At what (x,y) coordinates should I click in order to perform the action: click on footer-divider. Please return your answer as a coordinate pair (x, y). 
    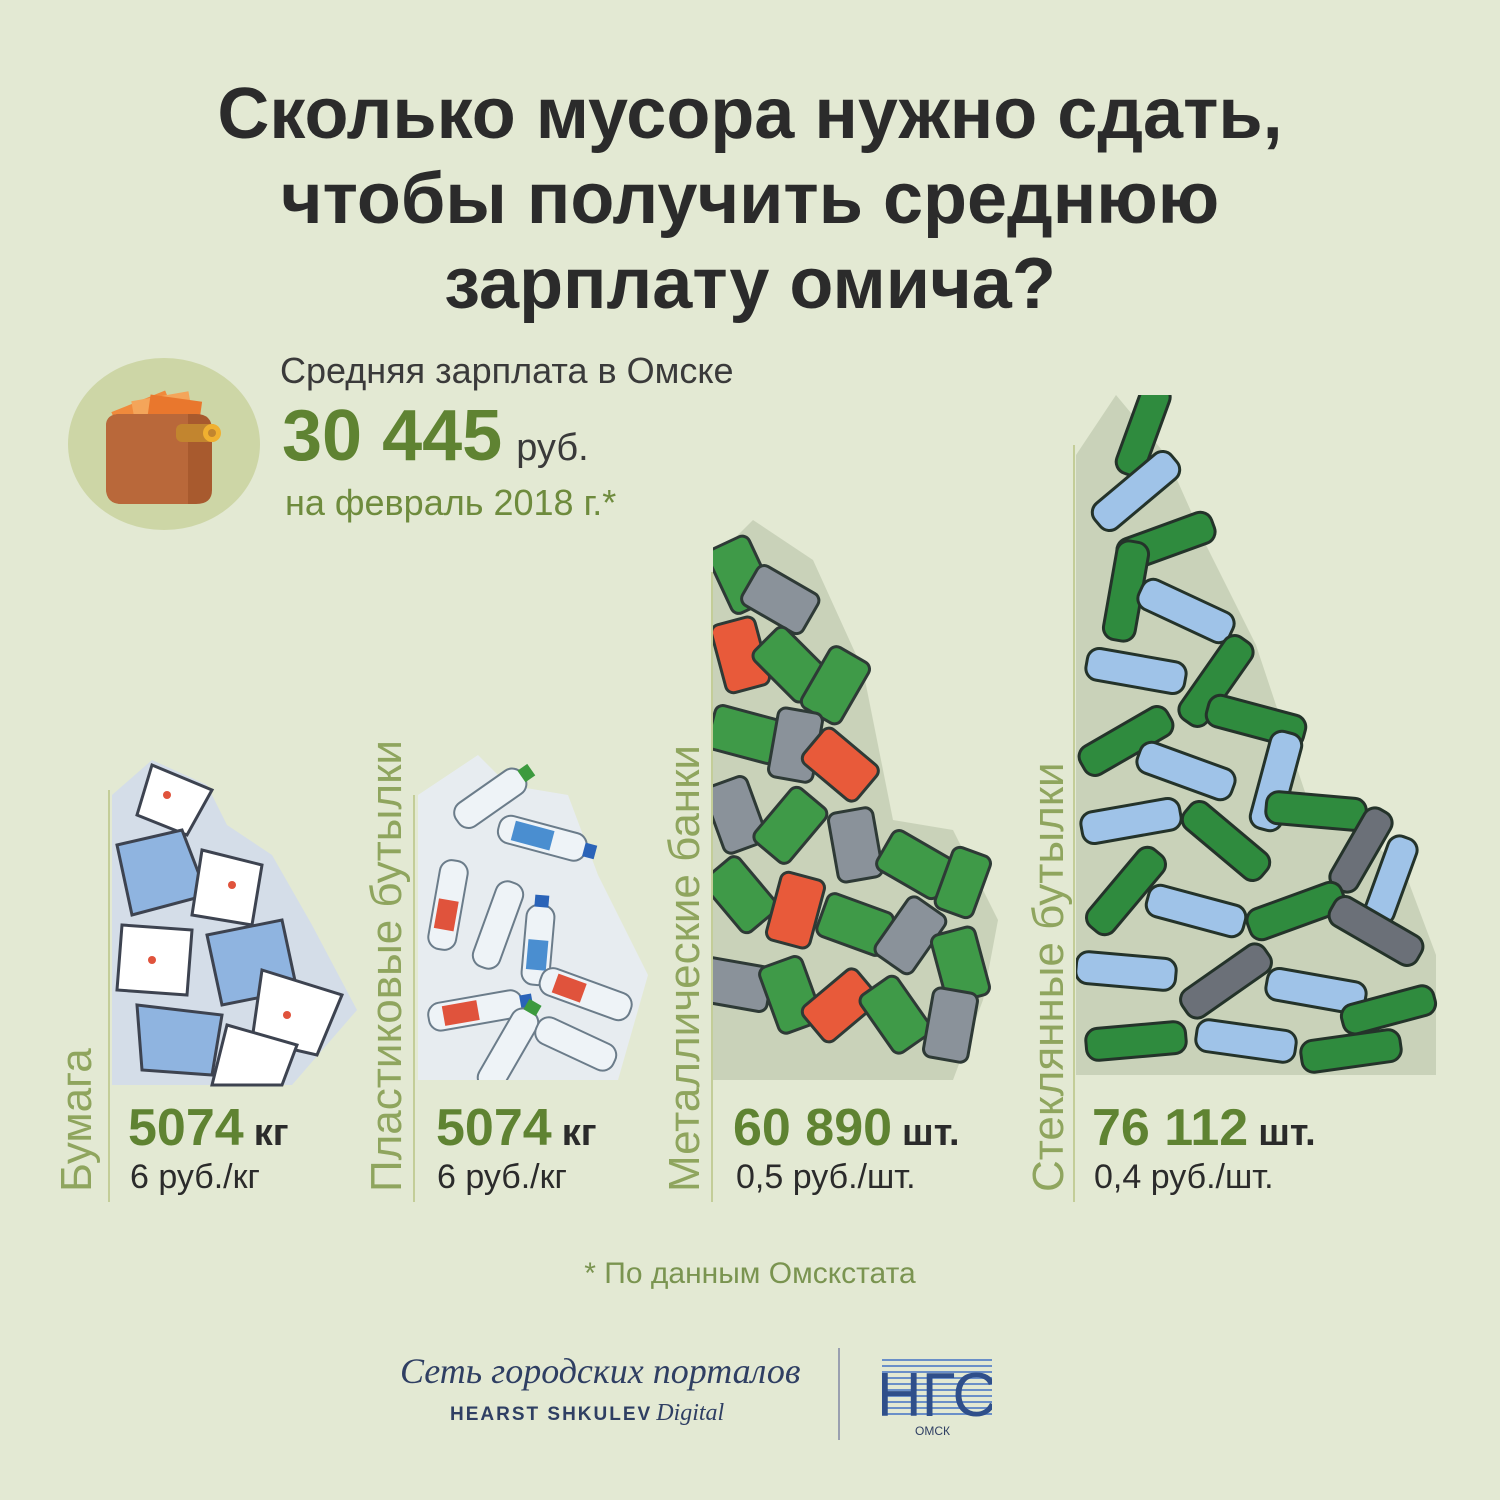
    Looking at the image, I should click on (839, 1394).